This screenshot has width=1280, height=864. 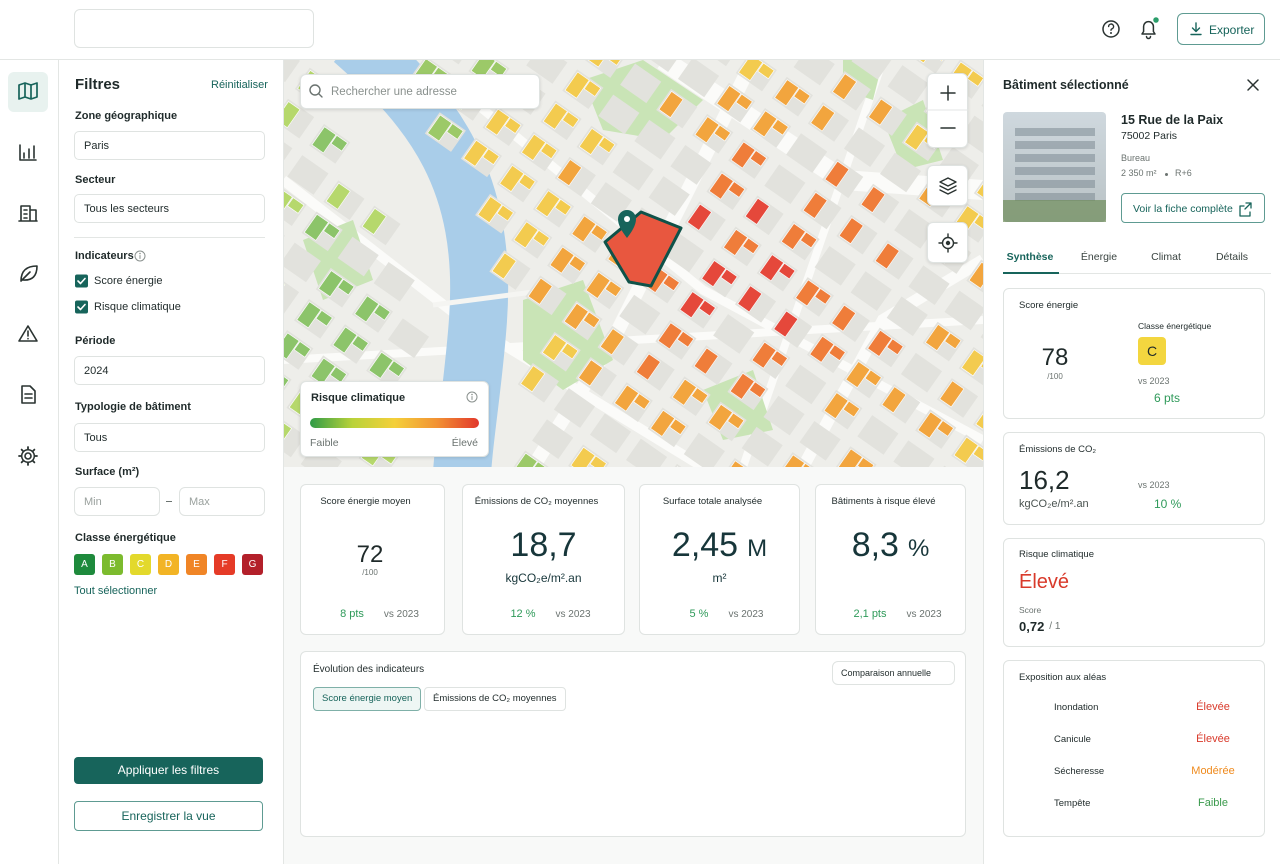 What do you see at coordinates (1055, 626) in the screenshot?
I see `score-scale: / 1` at bounding box center [1055, 626].